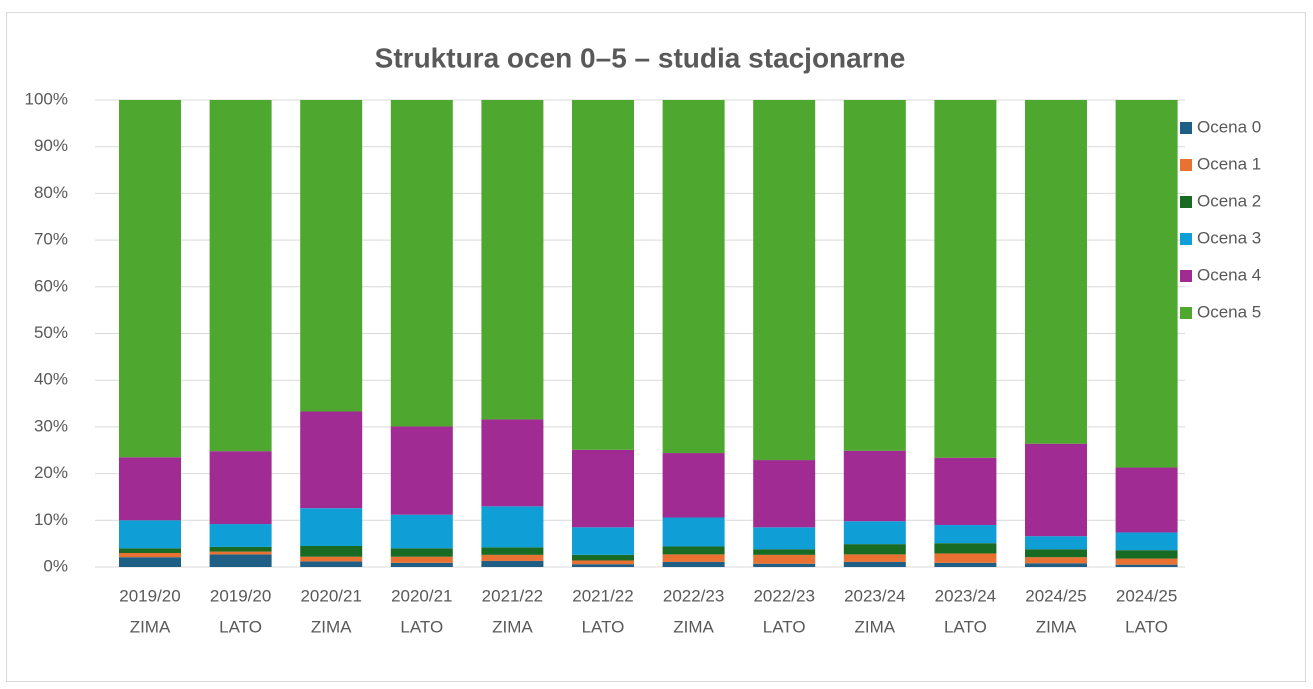  I want to click on legend-label: Ocena 2, so click(1229, 200).